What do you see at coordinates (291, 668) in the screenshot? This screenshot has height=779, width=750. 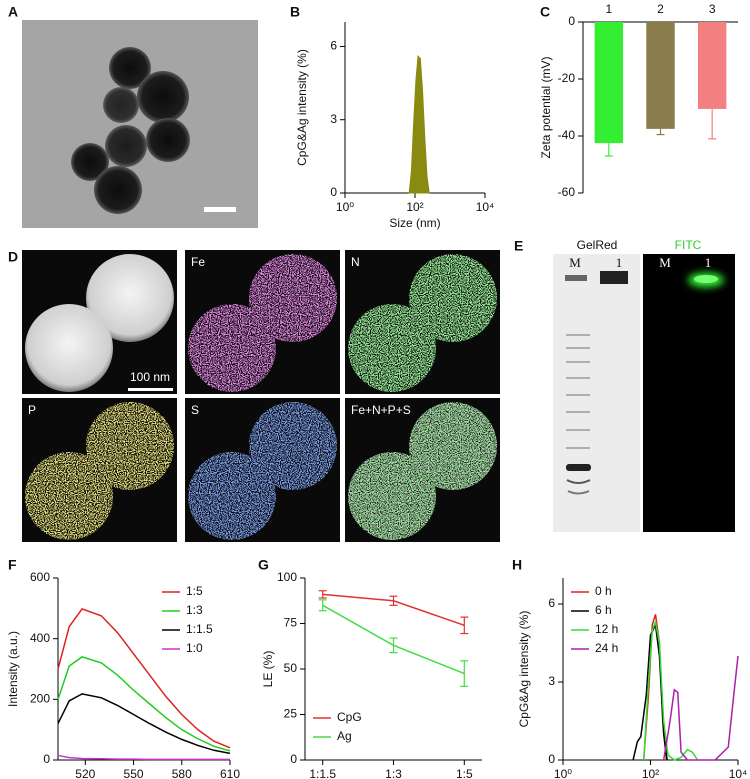 I see `y-tick-label: 50` at bounding box center [291, 668].